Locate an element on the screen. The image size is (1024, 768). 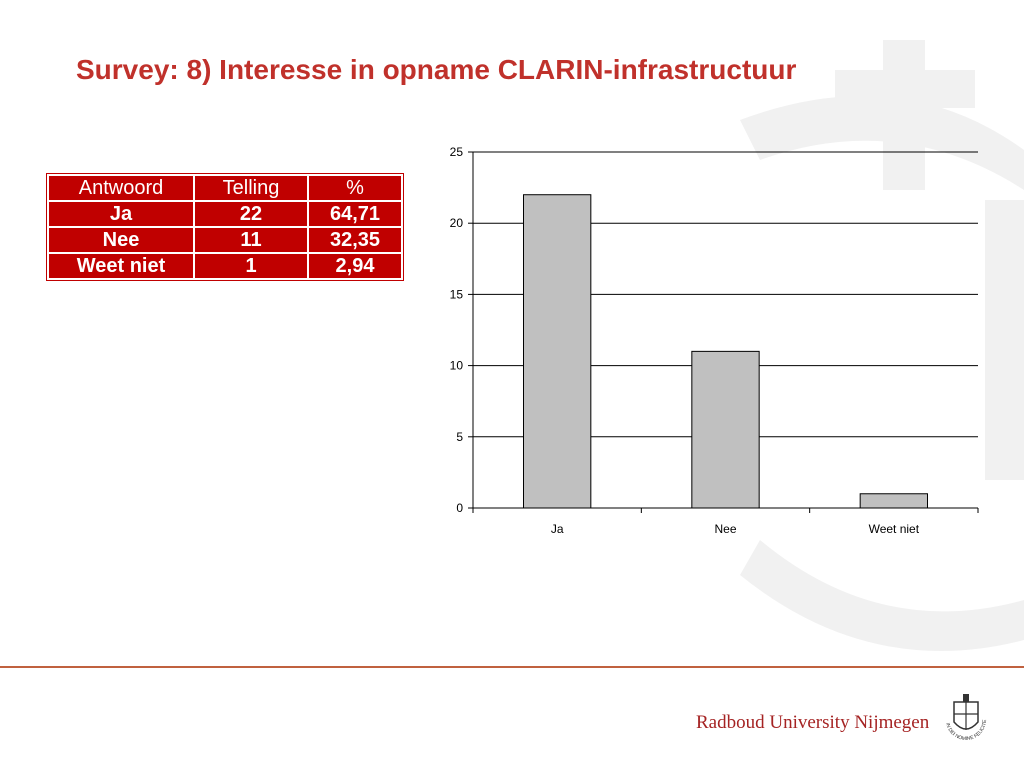
bar-weet-niet is located at coordinates (893, 501).